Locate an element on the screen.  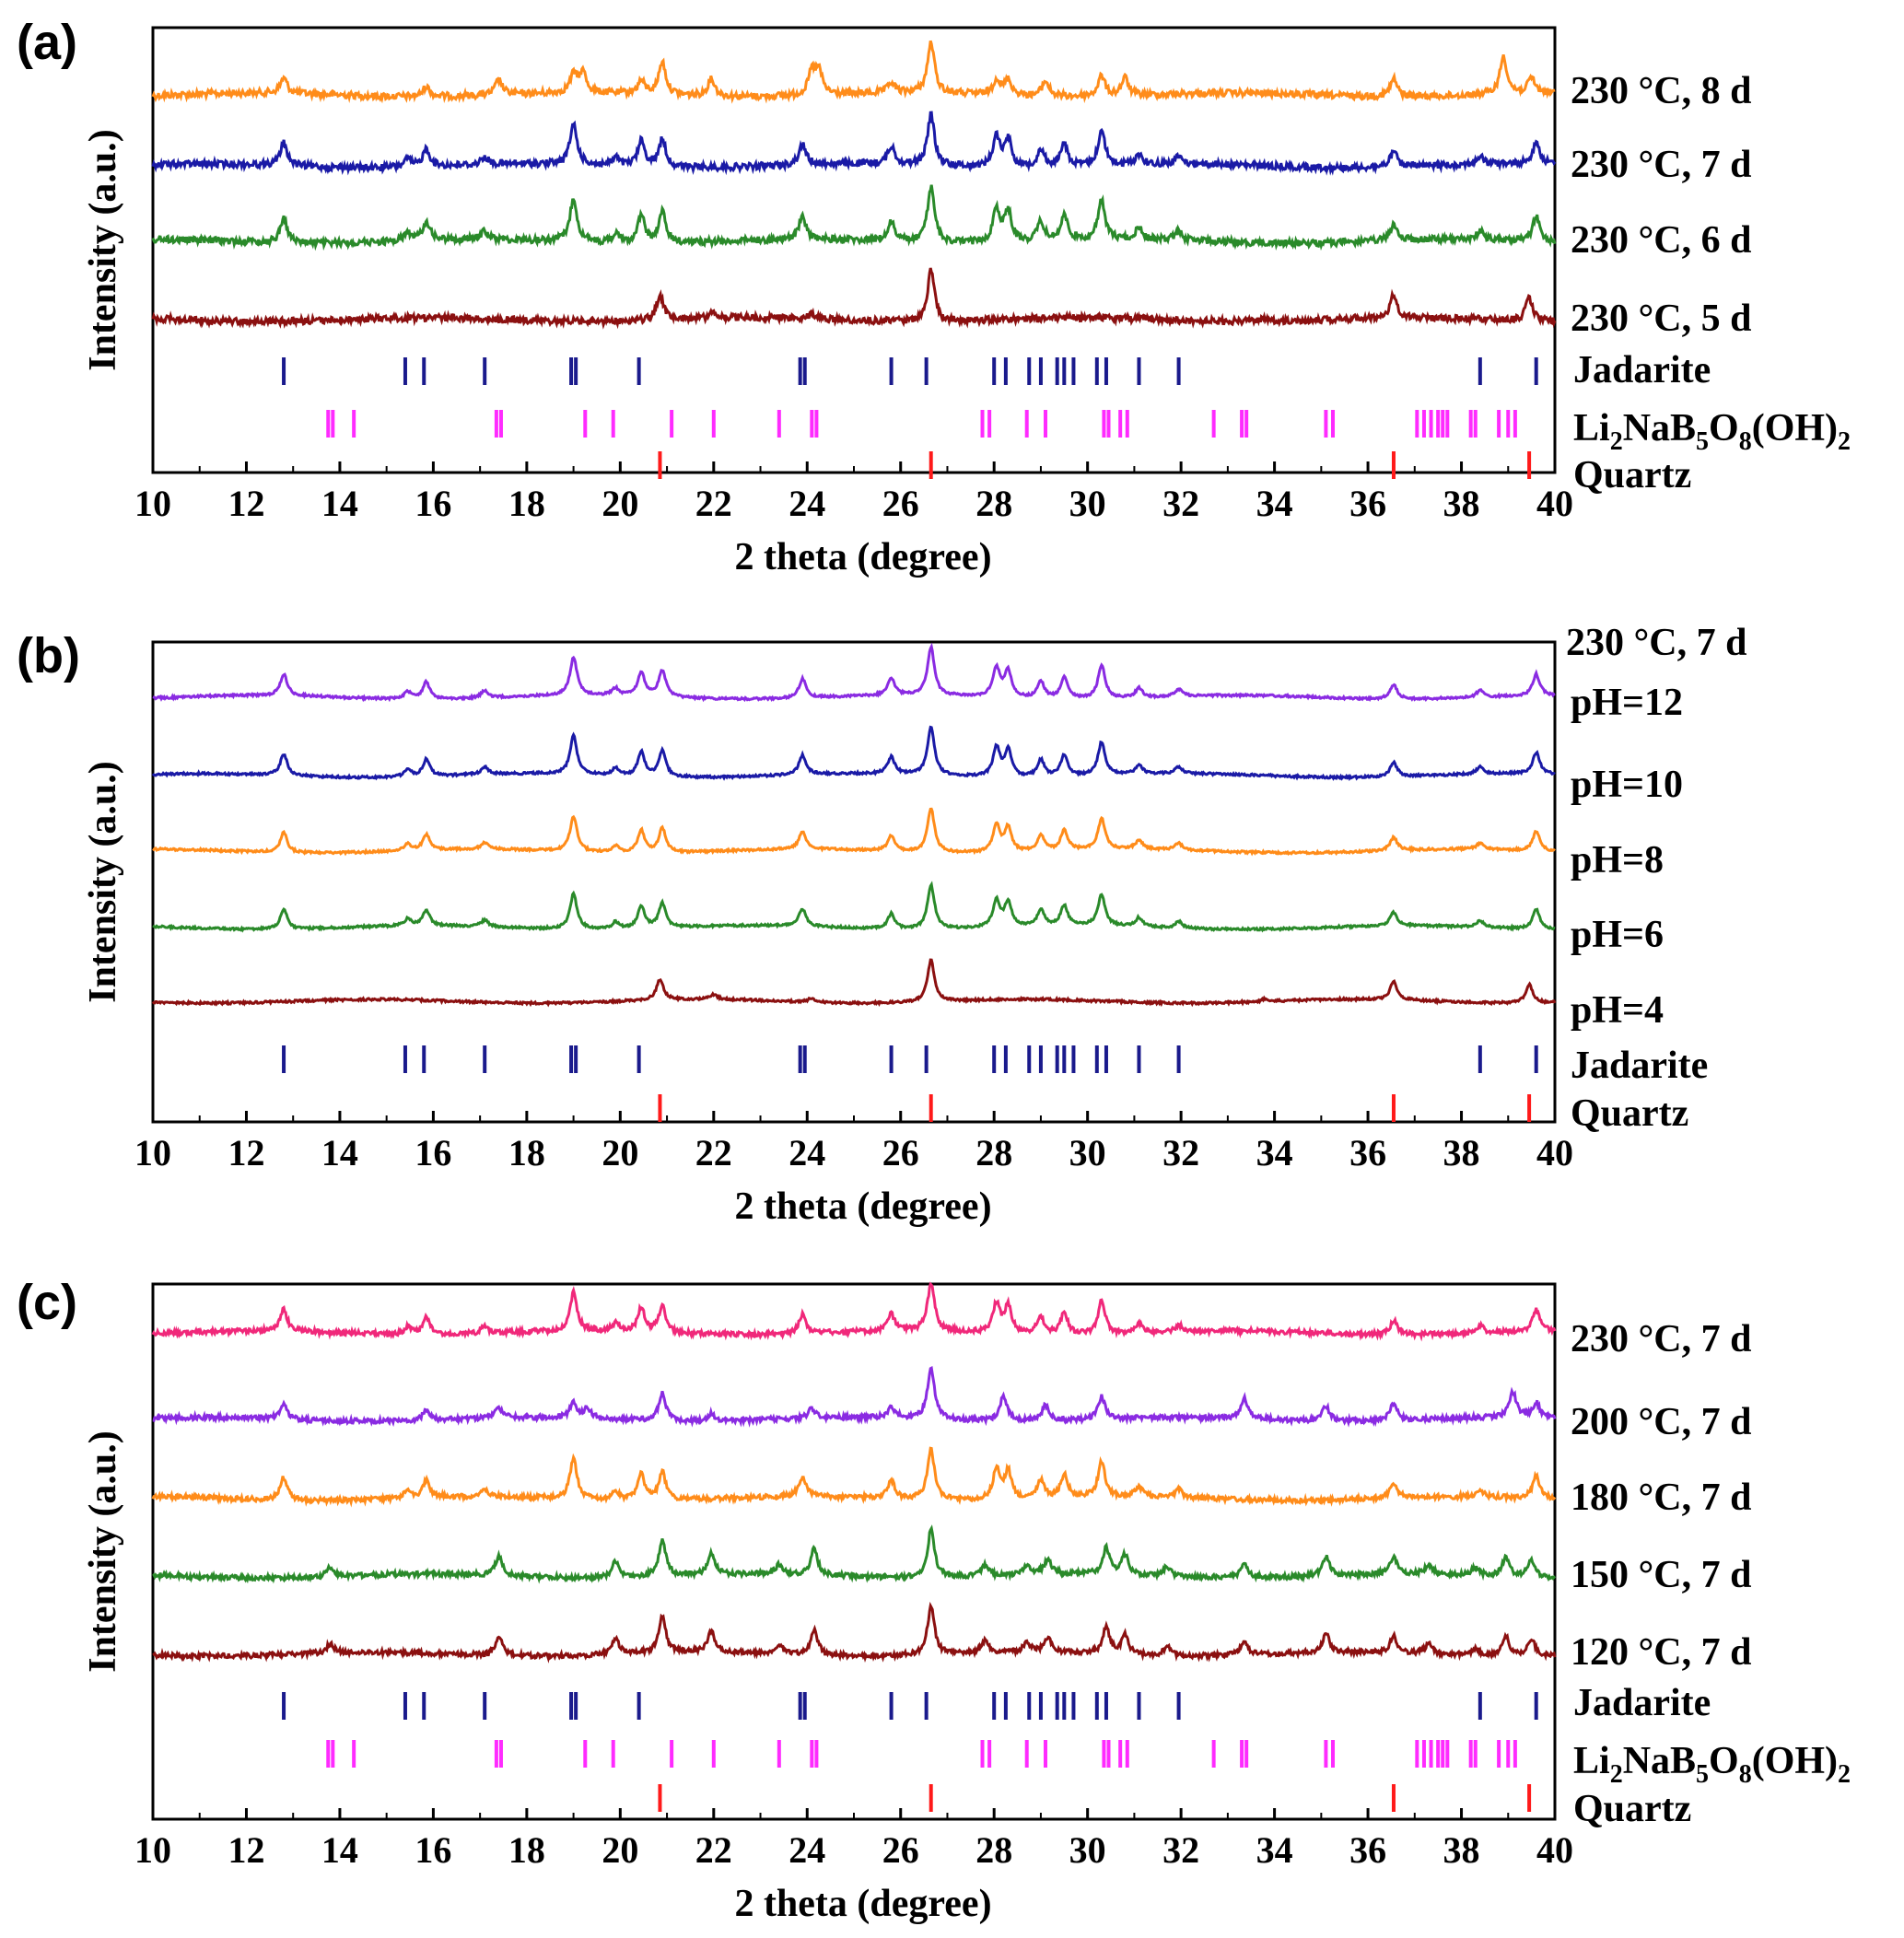
series-label: 180 °C, 7 d is located at coordinates (1661, 1498).